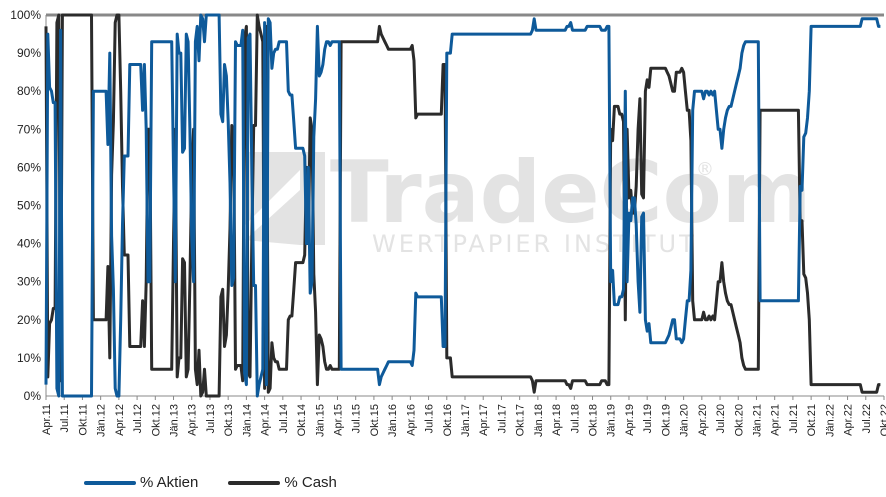 Image resolution: width=886 pixels, height=497 pixels. Describe the element at coordinates (357, 418) in the screenshot. I see `x-tick-label: Jul.15` at that location.